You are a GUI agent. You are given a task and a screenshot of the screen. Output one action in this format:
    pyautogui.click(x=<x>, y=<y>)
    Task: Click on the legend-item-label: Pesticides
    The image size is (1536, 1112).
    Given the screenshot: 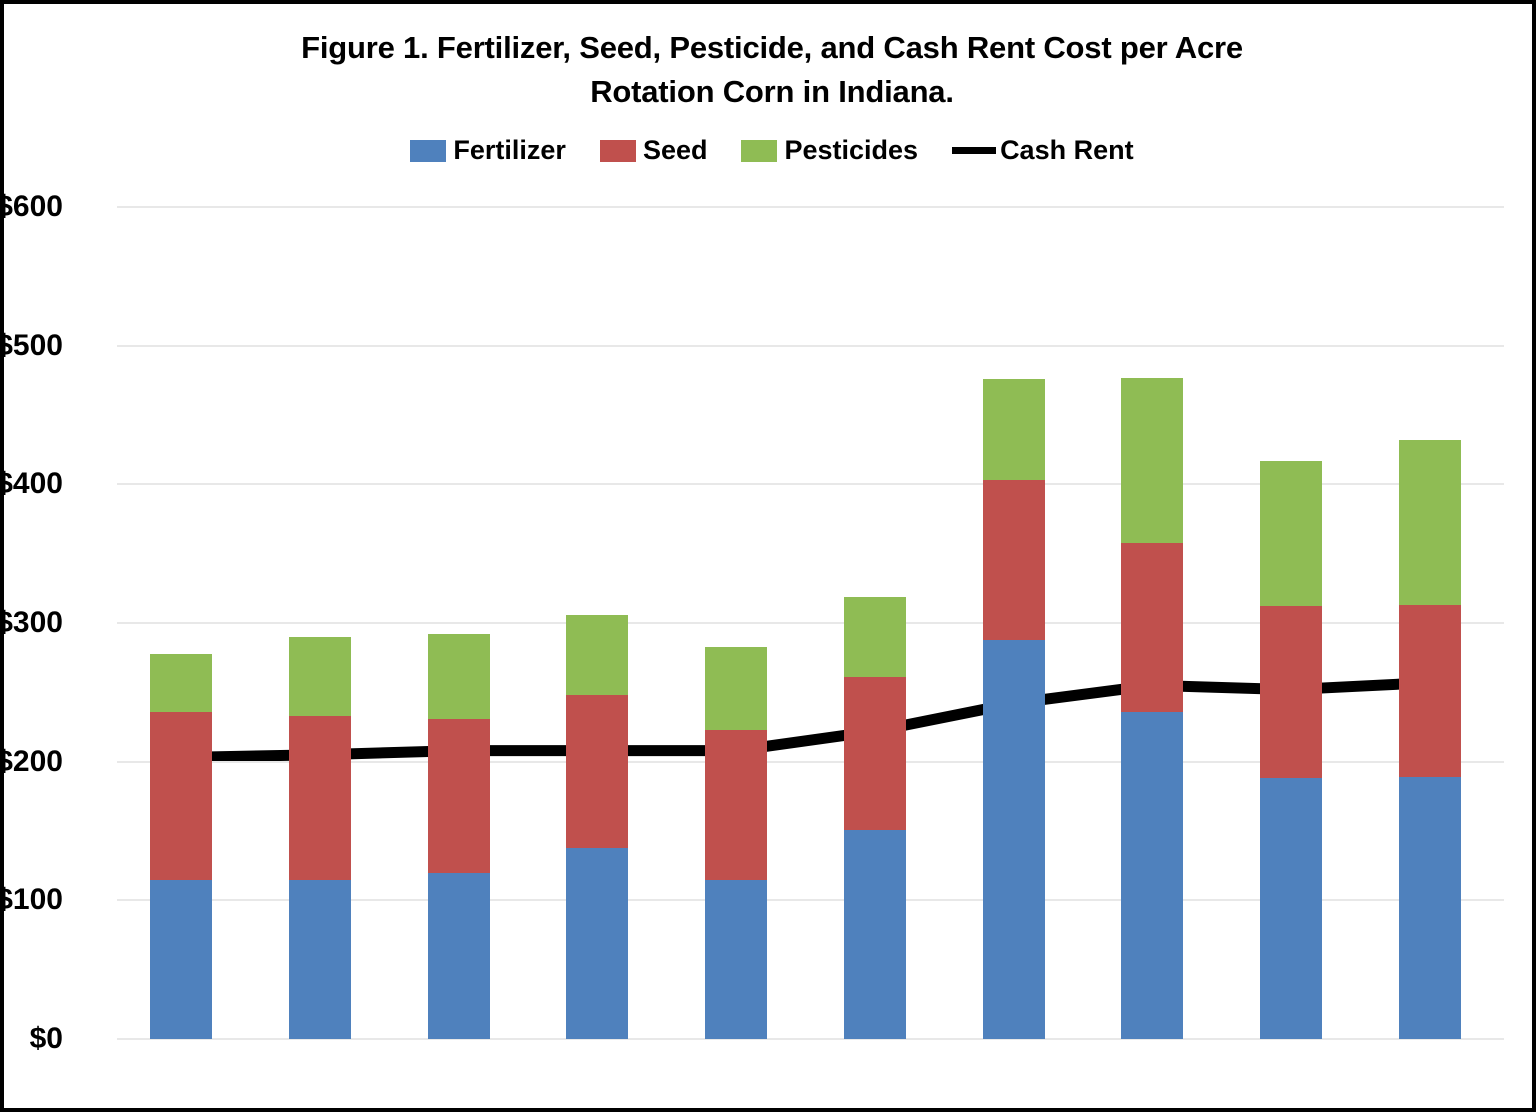 What is the action you would take?
    pyautogui.click(x=851, y=150)
    